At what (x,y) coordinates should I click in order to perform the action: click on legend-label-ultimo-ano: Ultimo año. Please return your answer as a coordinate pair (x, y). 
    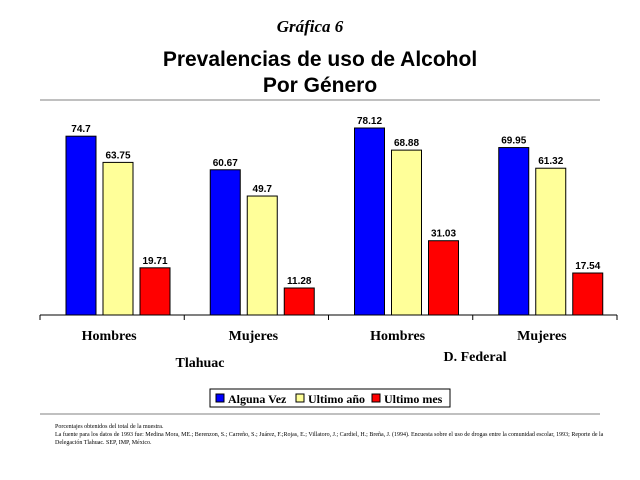
    Looking at the image, I should click on (336, 399).